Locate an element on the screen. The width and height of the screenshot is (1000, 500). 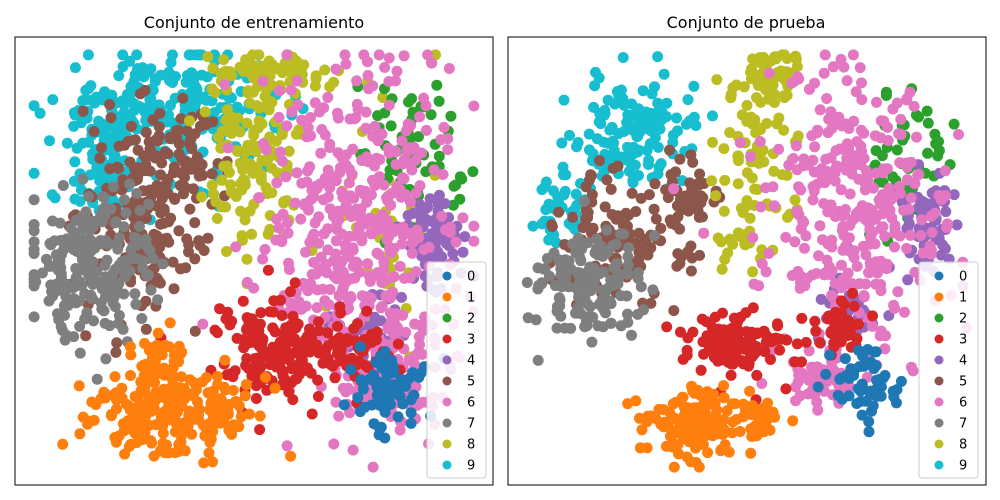
legend-label-4: 4 is located at coordinates (963, 361).